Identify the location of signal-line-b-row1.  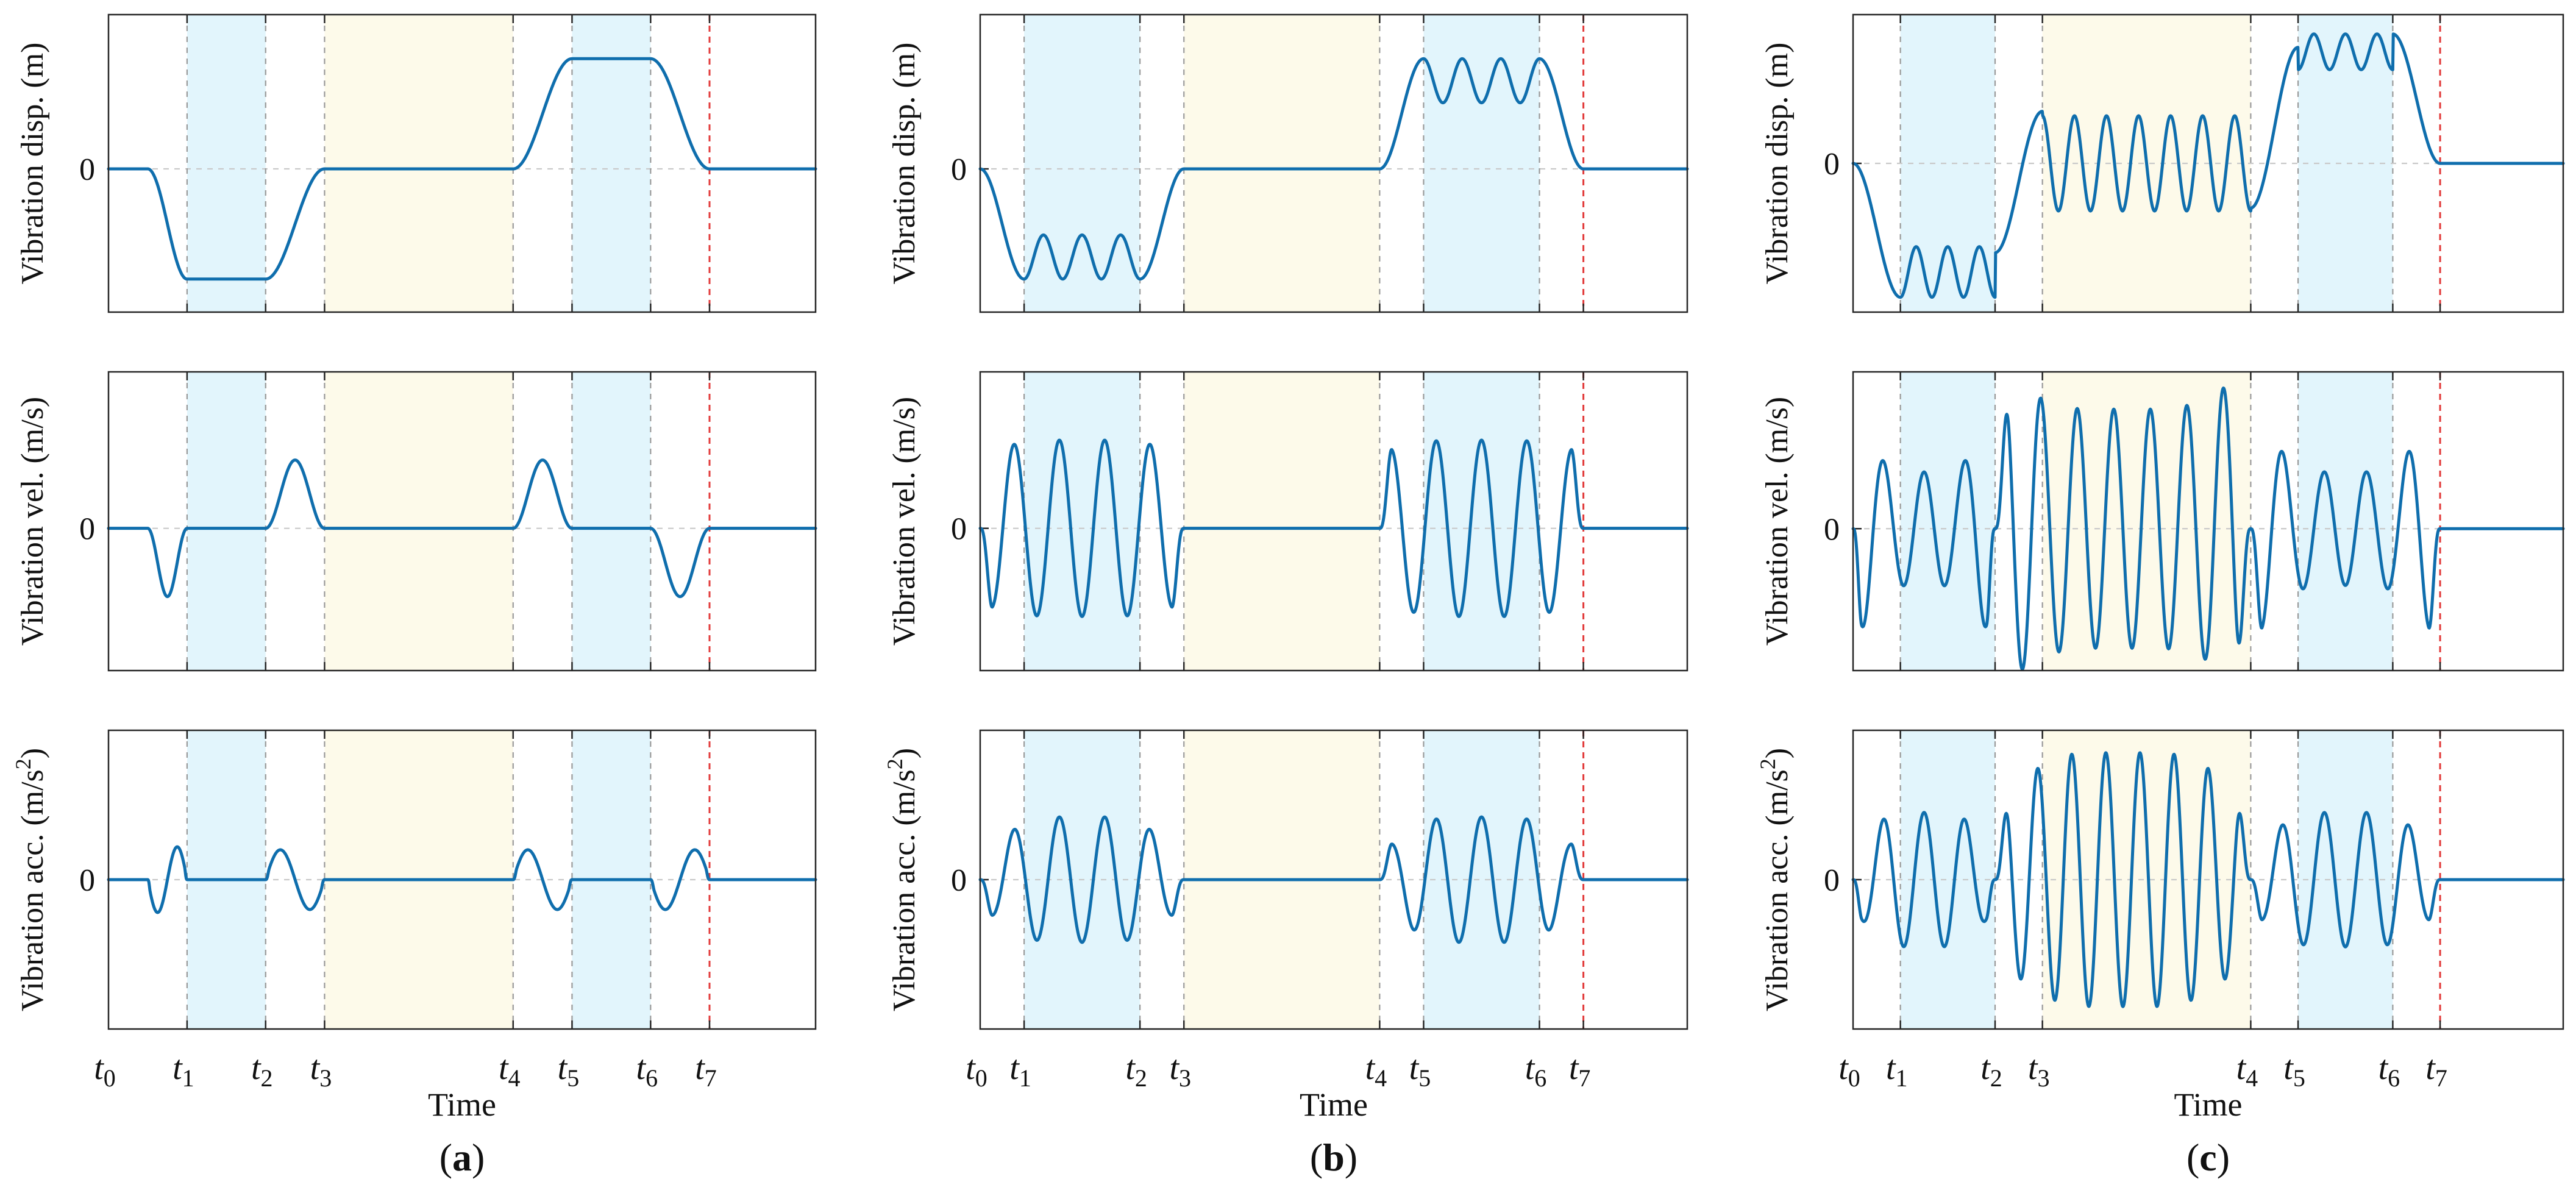
(1333, 169).